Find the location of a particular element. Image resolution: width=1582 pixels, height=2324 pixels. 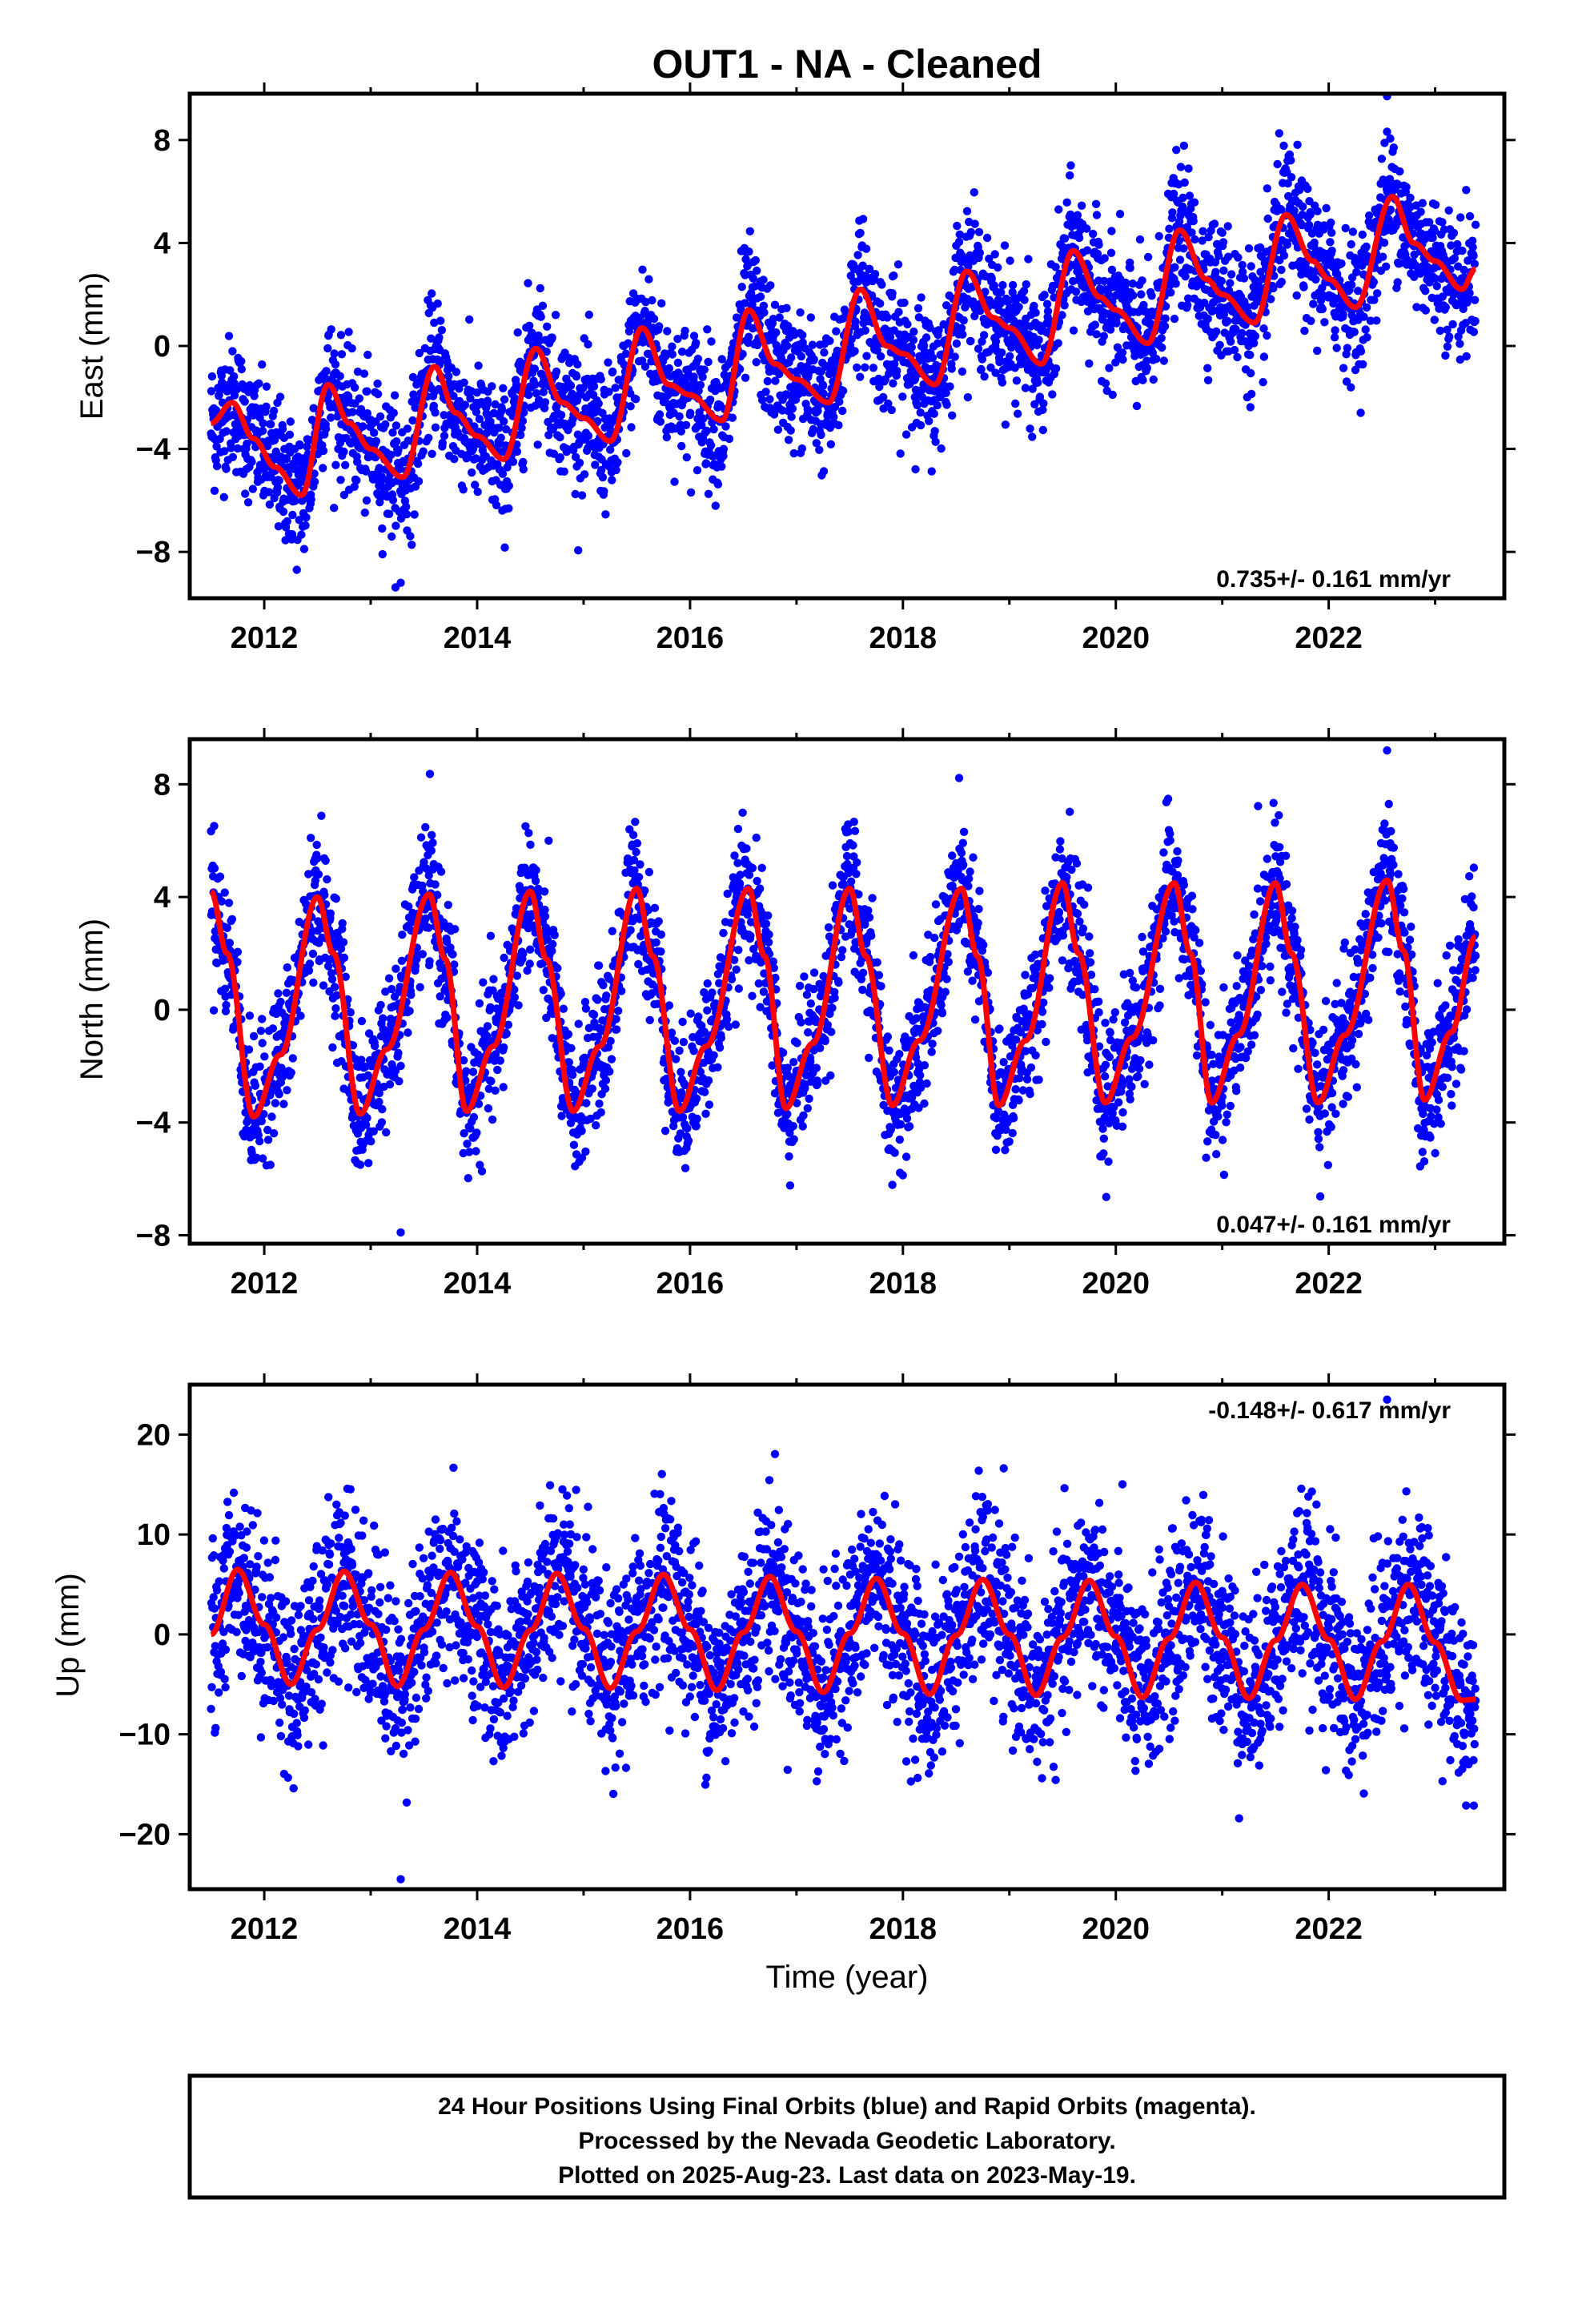

y-tick-label: 8 is located at coordinates (162, 141).